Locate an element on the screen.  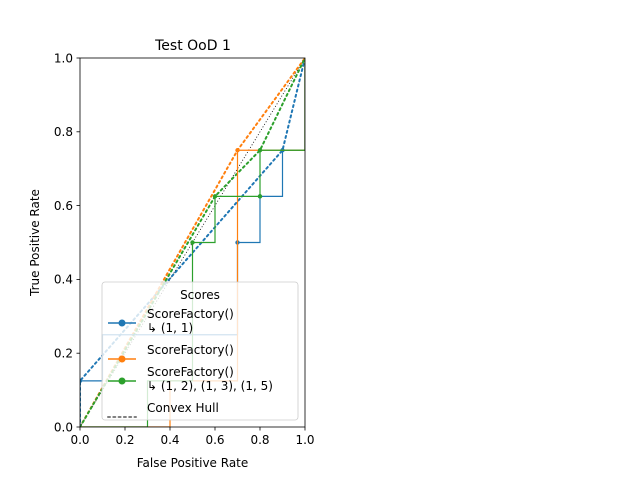
y-tick-label: 0.0 is located at coordinates (63, 427).